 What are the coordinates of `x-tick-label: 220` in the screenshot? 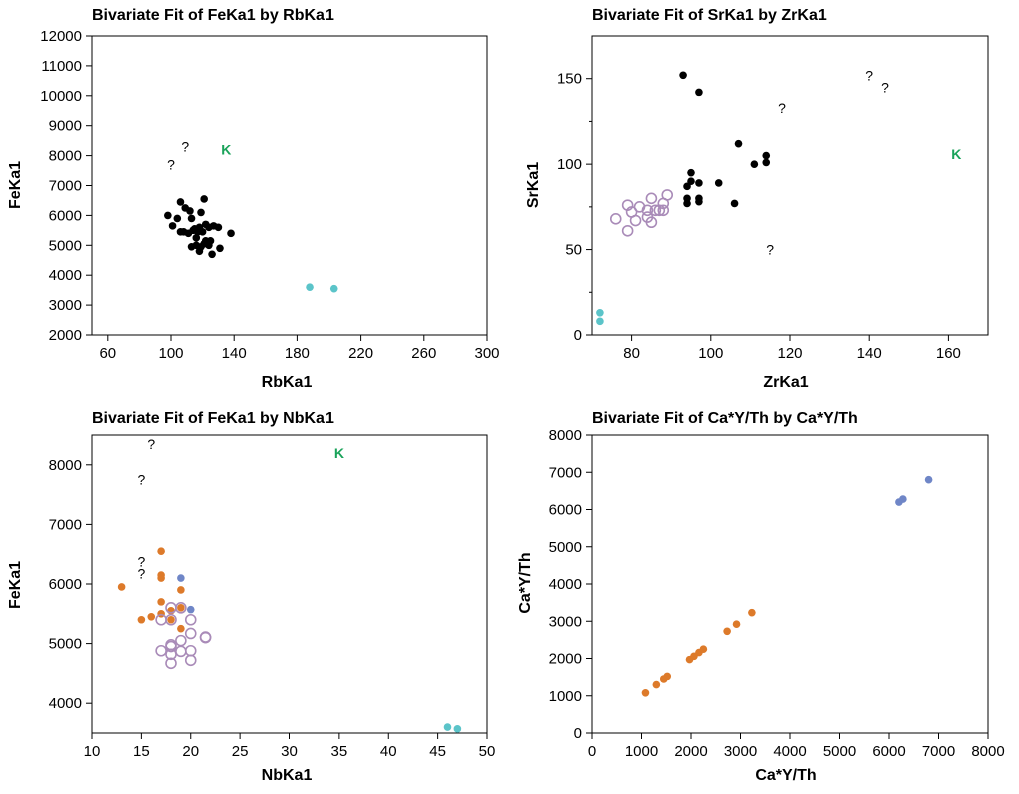 It's located at (360, 353).